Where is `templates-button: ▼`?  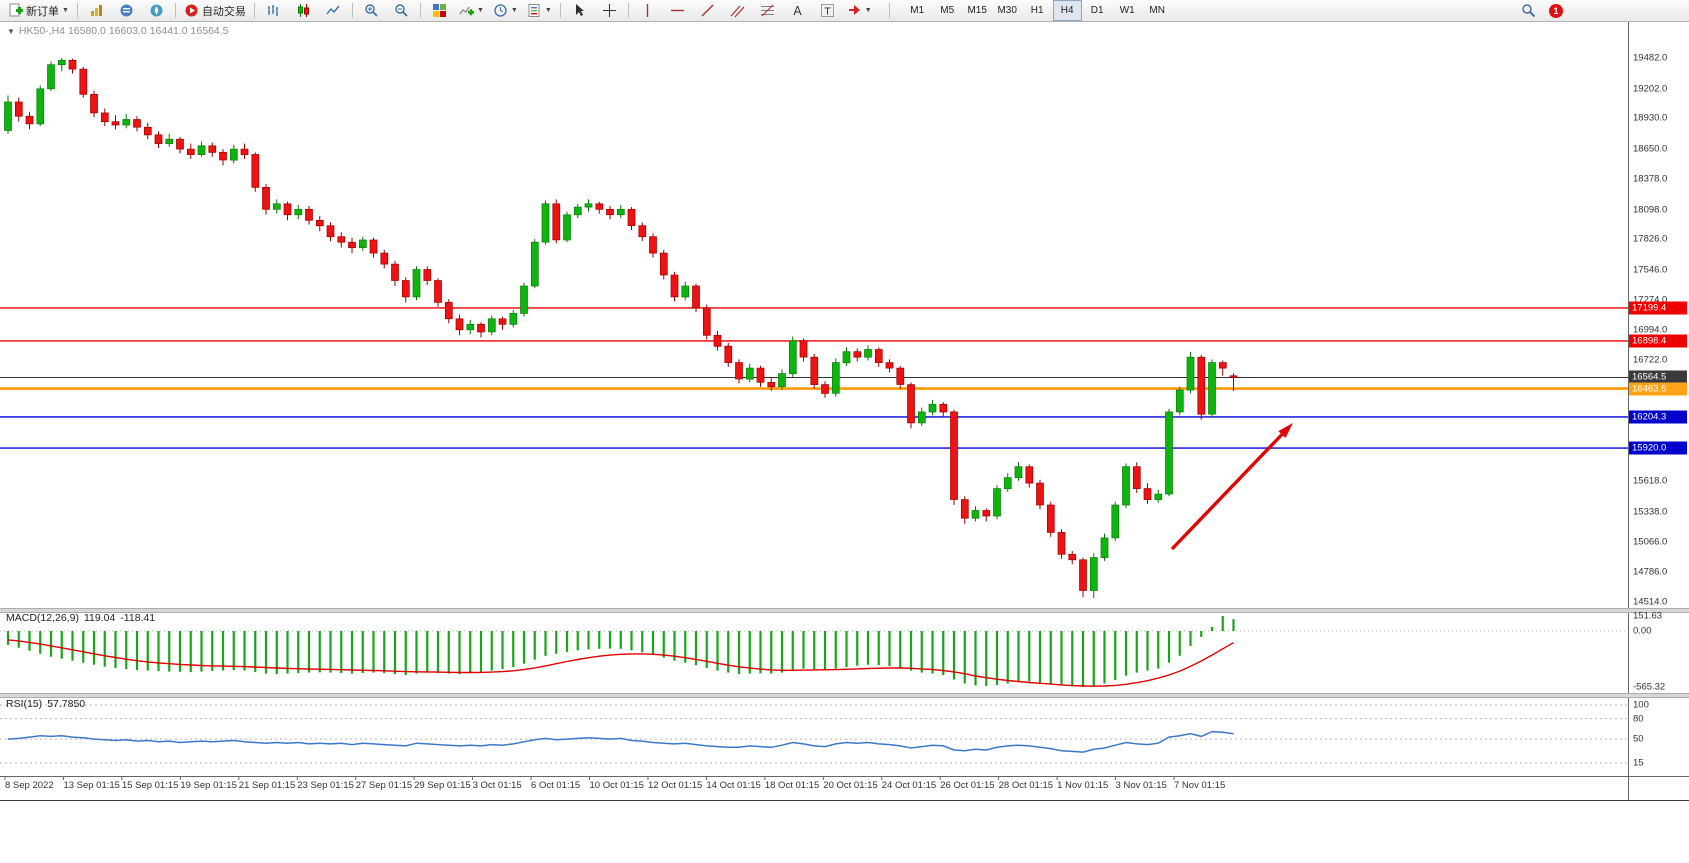 templates-button: ▼ is located at coordinates (539, 10).